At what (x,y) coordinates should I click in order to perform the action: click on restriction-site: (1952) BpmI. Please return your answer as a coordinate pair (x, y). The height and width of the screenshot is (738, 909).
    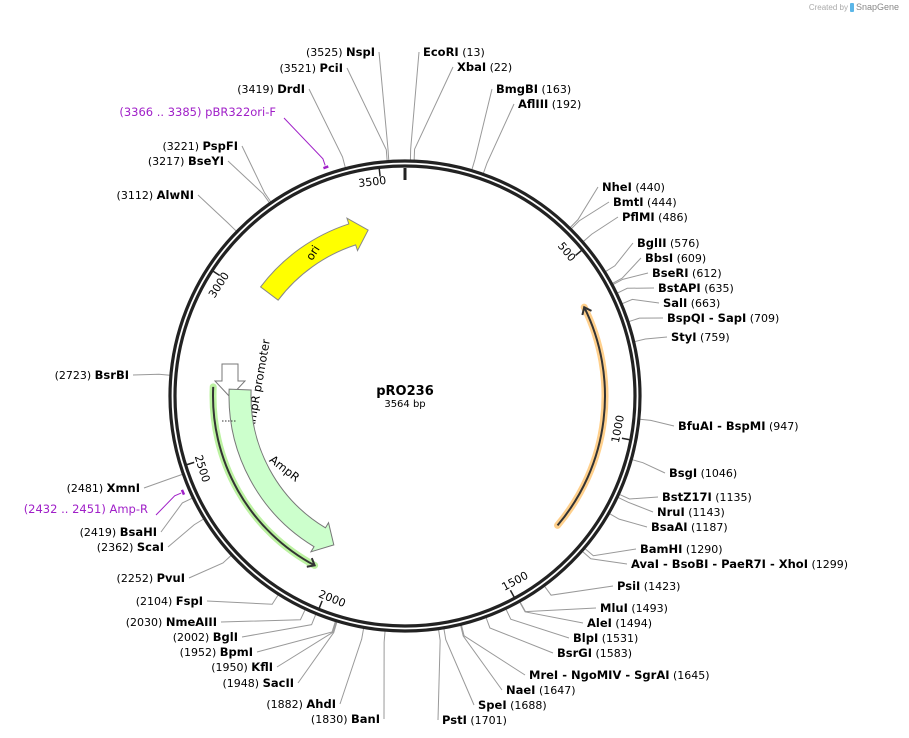
    Looking at the image, I should click on (216, 652).